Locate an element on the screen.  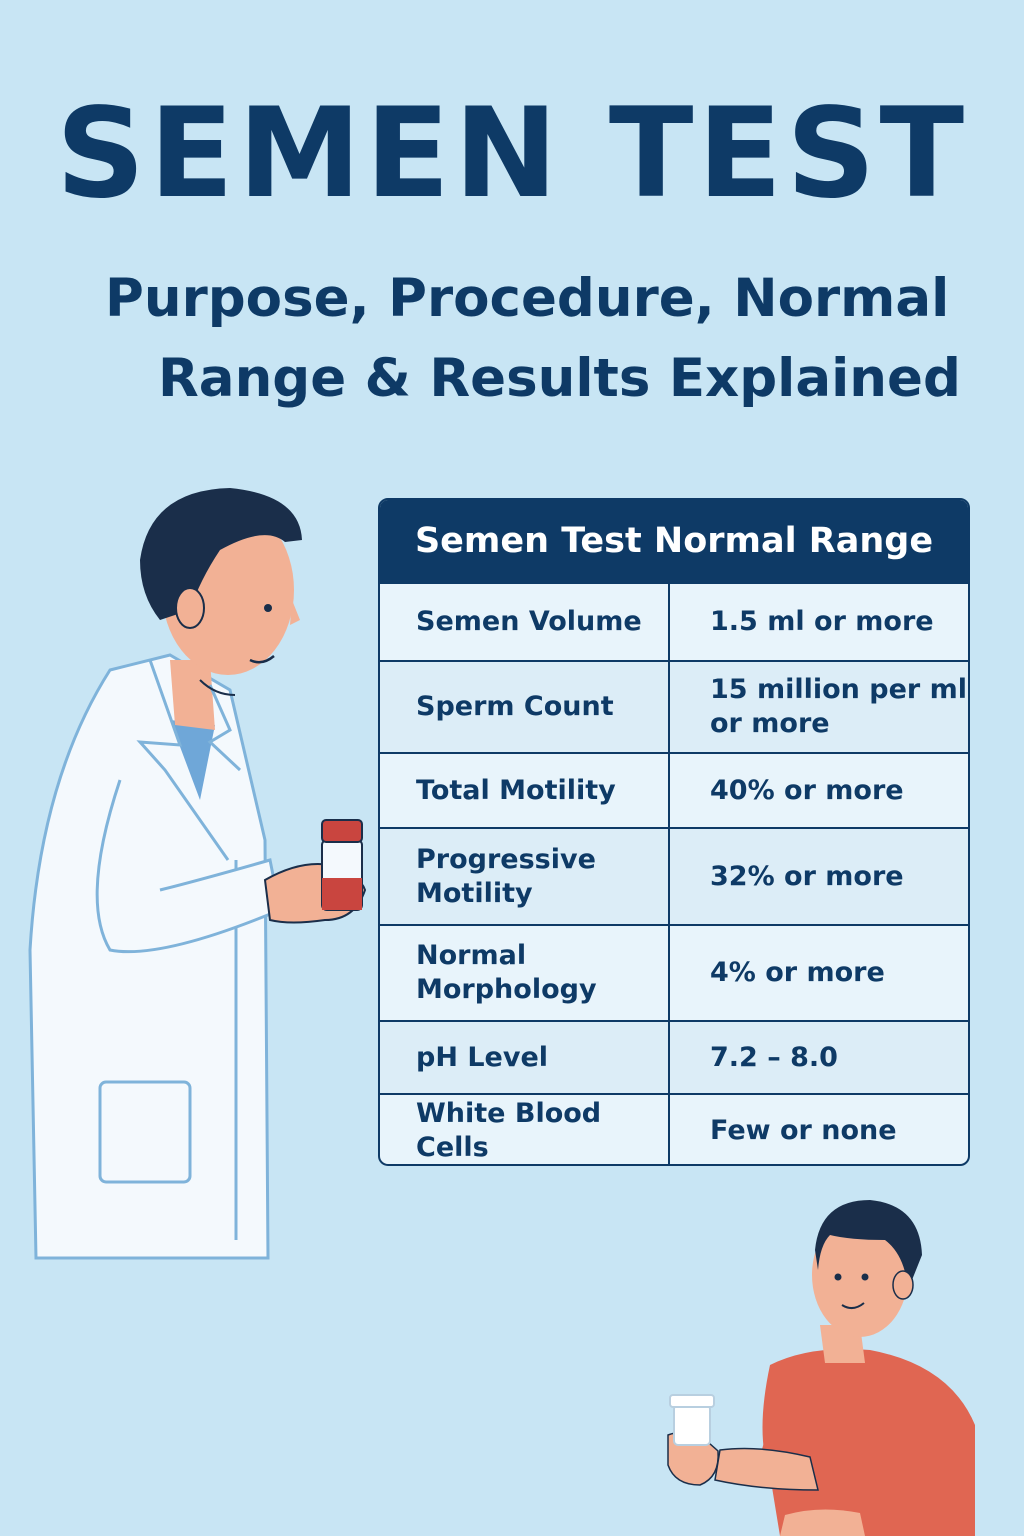
row-parameter: White Blood Cells is located at coordinates (525, 1129).